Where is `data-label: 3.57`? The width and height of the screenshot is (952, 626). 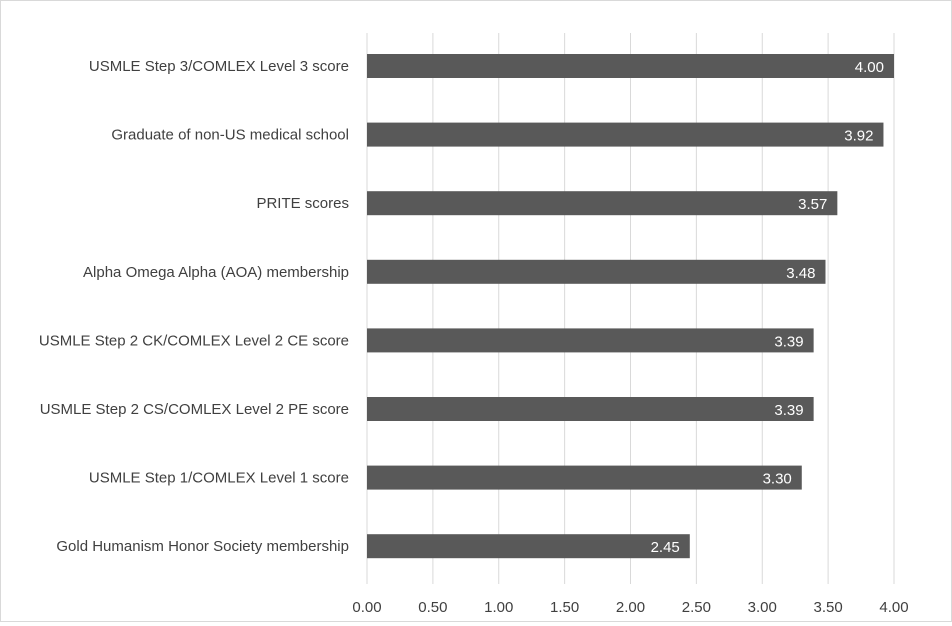 data-label: 3.57 is located at coordinates (812, 204).